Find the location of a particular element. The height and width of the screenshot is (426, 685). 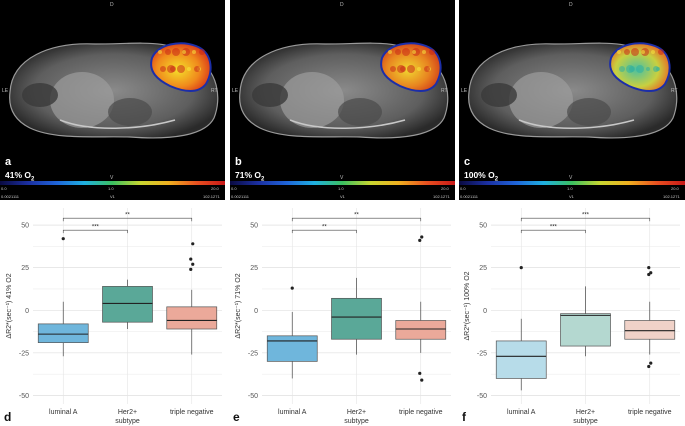

o2-text: 100% O is located at coordinates (479, 175).